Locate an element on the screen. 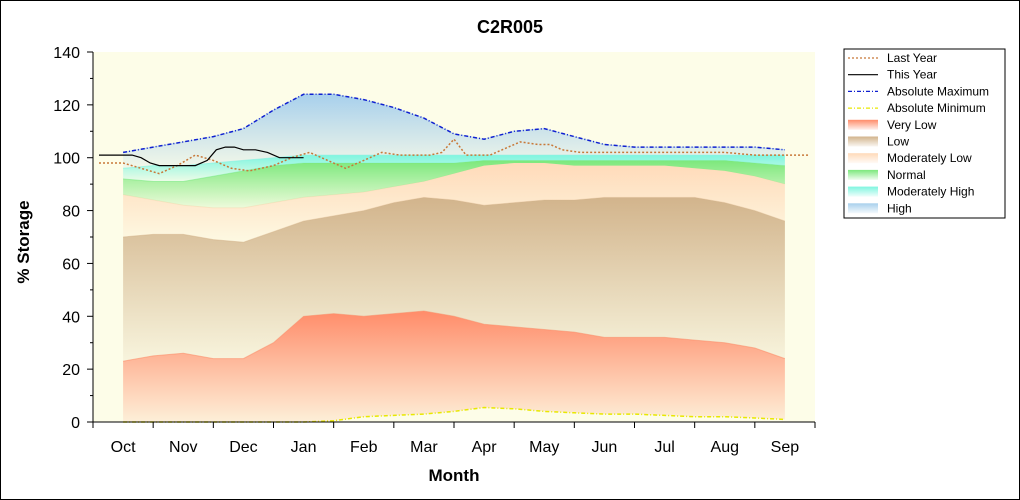  x-axis-title: Month is located at coordinates (454, 475).